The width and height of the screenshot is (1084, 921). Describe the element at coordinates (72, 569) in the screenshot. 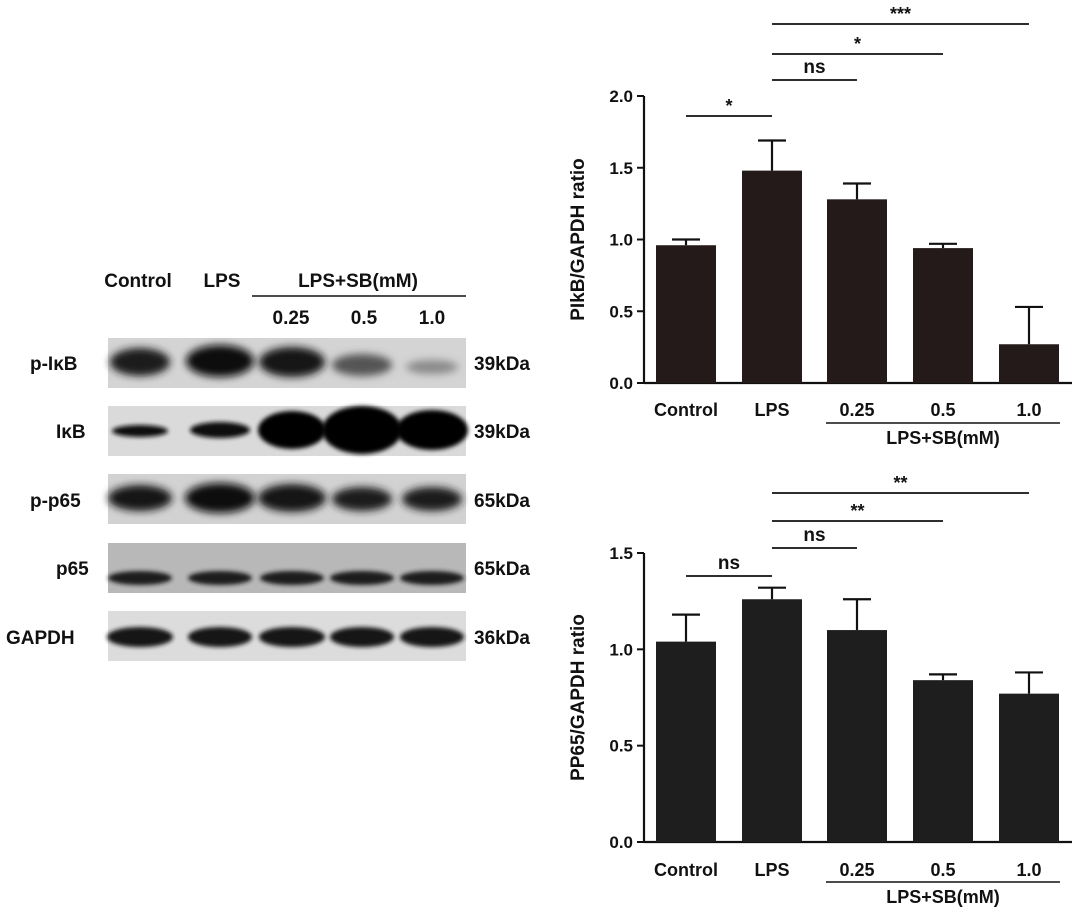

I see `blot-row-label-p65: p65` at that location.